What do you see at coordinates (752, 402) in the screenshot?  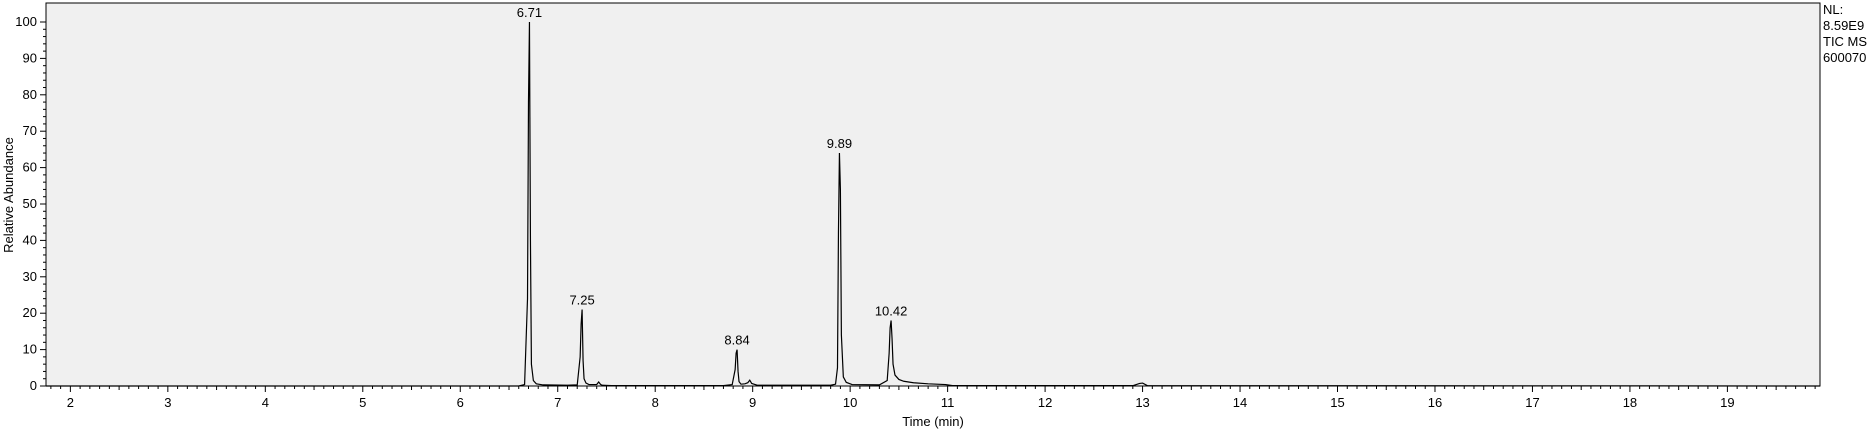 I see `x-tick-label: 9` at bounding box center [752, 402].